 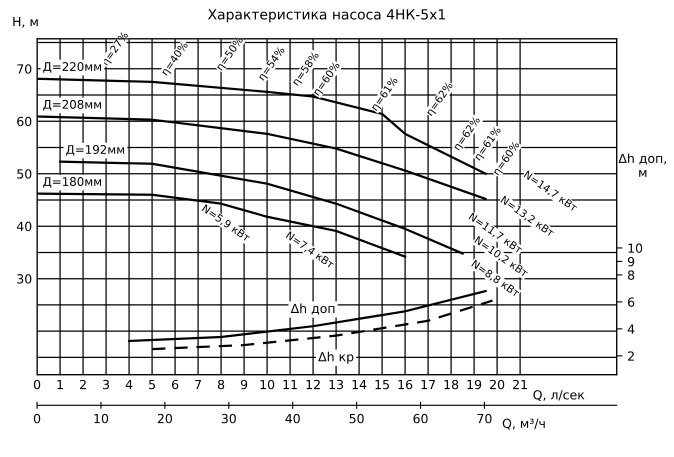 What do you see at coordinates (221, 385) in the screenshot?
I see `x-tick-label: 8` at bounding box center [221, 385].